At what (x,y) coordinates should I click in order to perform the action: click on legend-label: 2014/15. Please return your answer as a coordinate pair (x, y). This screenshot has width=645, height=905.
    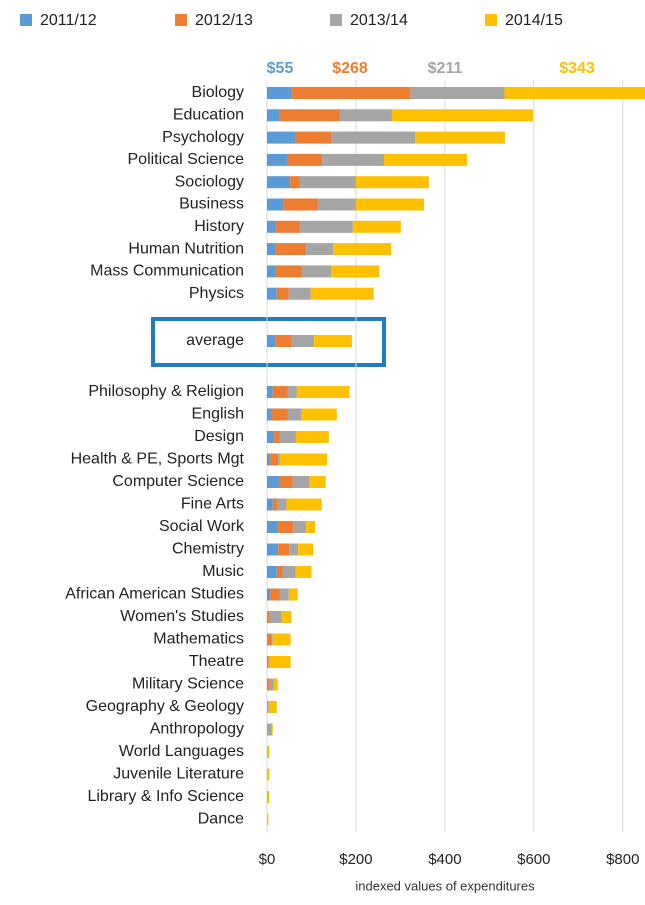
    Looking at the image, I should click on (534, 20).